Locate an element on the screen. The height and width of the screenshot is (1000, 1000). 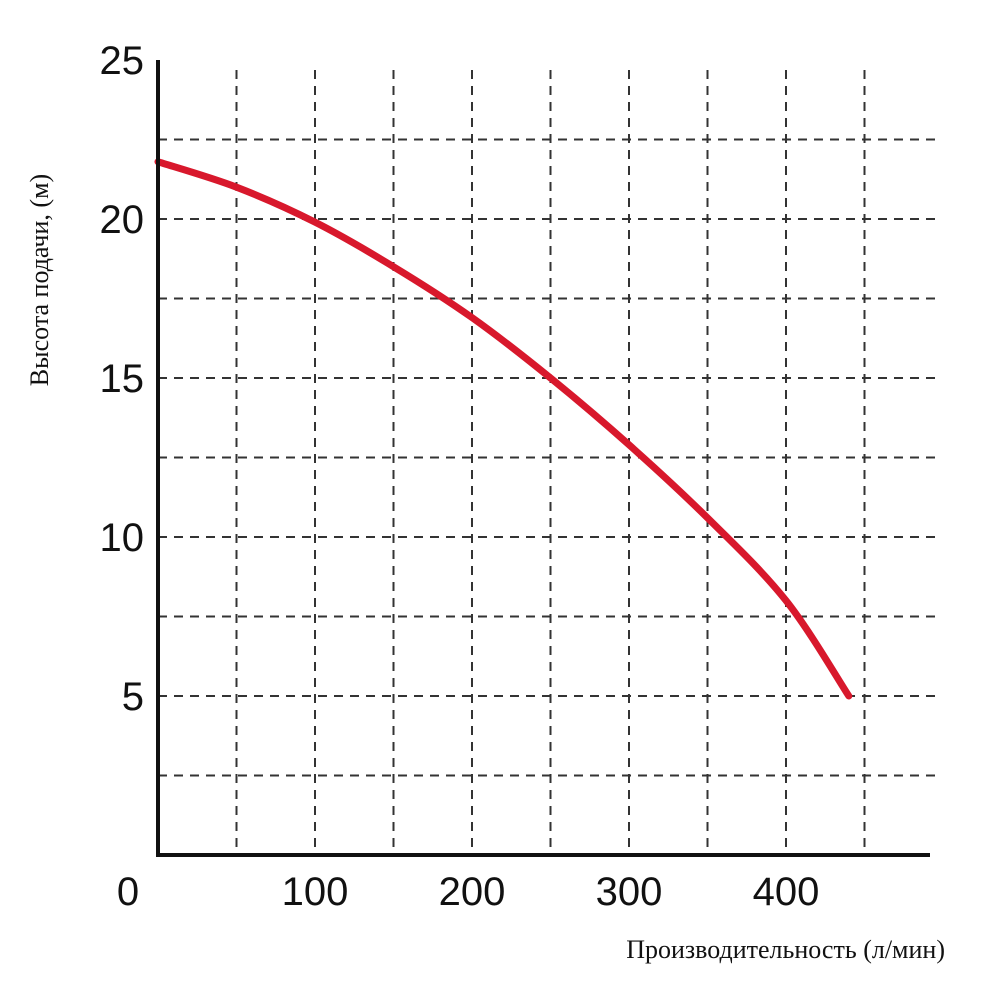
x-tick-label: 400 is located at coordinates (786, 892).